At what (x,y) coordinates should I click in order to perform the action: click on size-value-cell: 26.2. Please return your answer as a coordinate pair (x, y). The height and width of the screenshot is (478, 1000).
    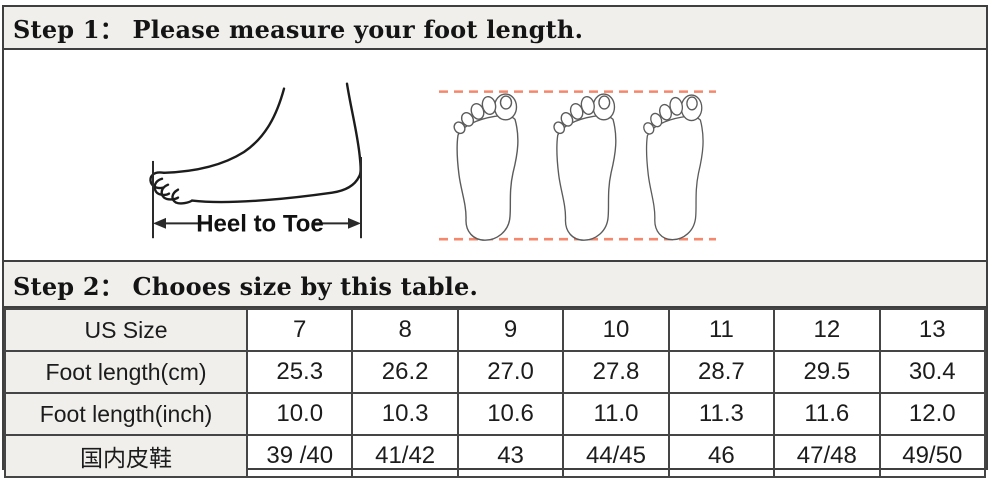
    Looking at the image, I should click on (405, 372).